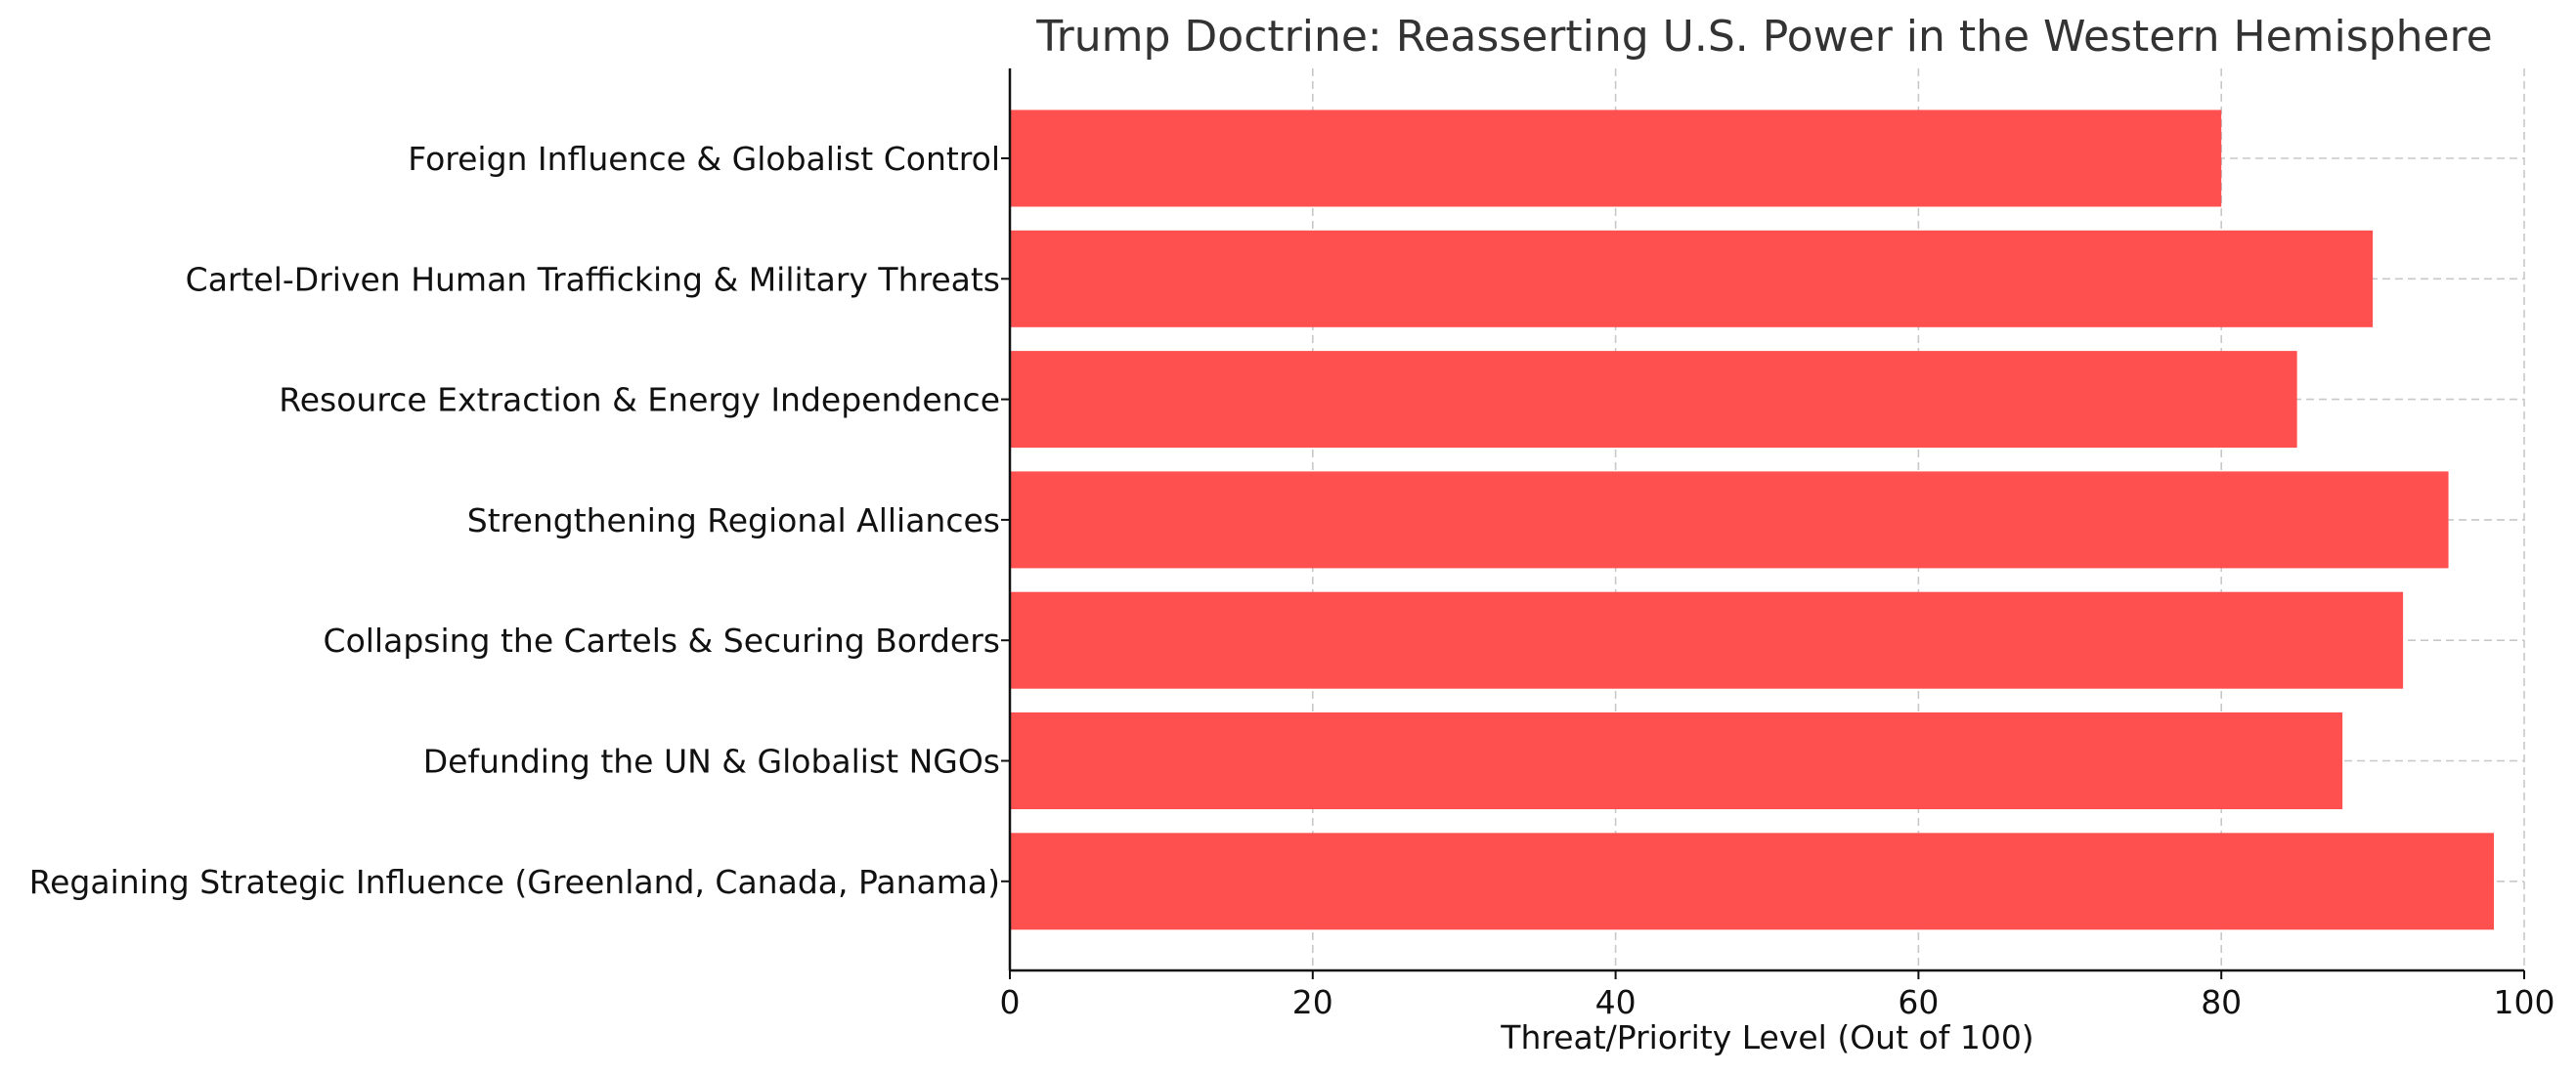  Describe the element at coordinates (1616, 1002) in the screenshot. I see `x-tick-label: 40` at that location.